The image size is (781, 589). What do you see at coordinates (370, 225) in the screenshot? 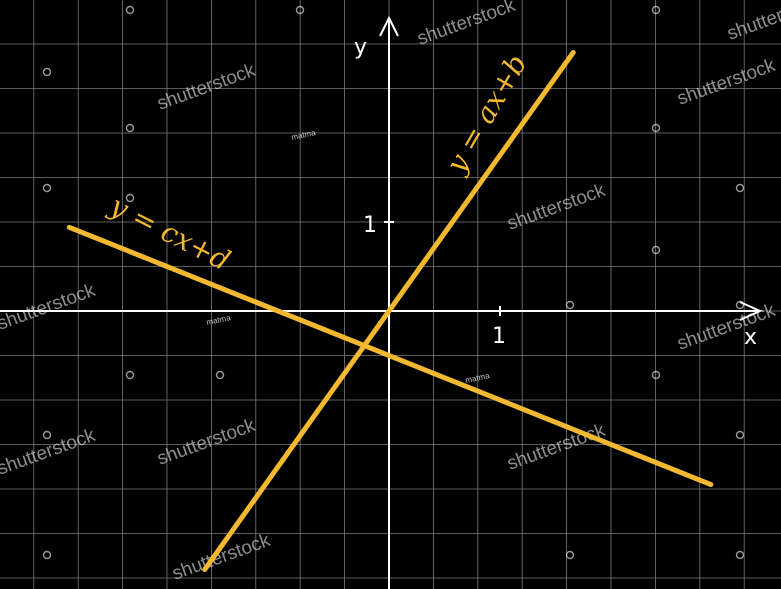
I see `y-tick-label: 1` at bounding box center [370, 225].